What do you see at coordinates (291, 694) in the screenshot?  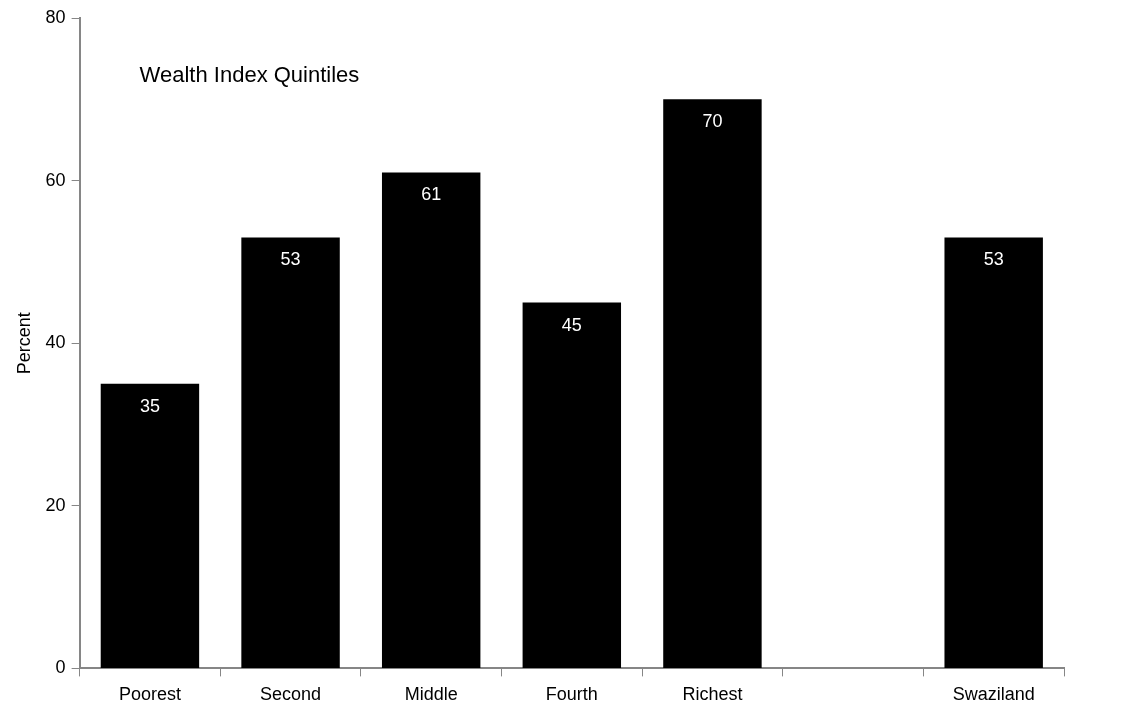 I see `x-tick-label: Second` at bounding box center [291, 694].